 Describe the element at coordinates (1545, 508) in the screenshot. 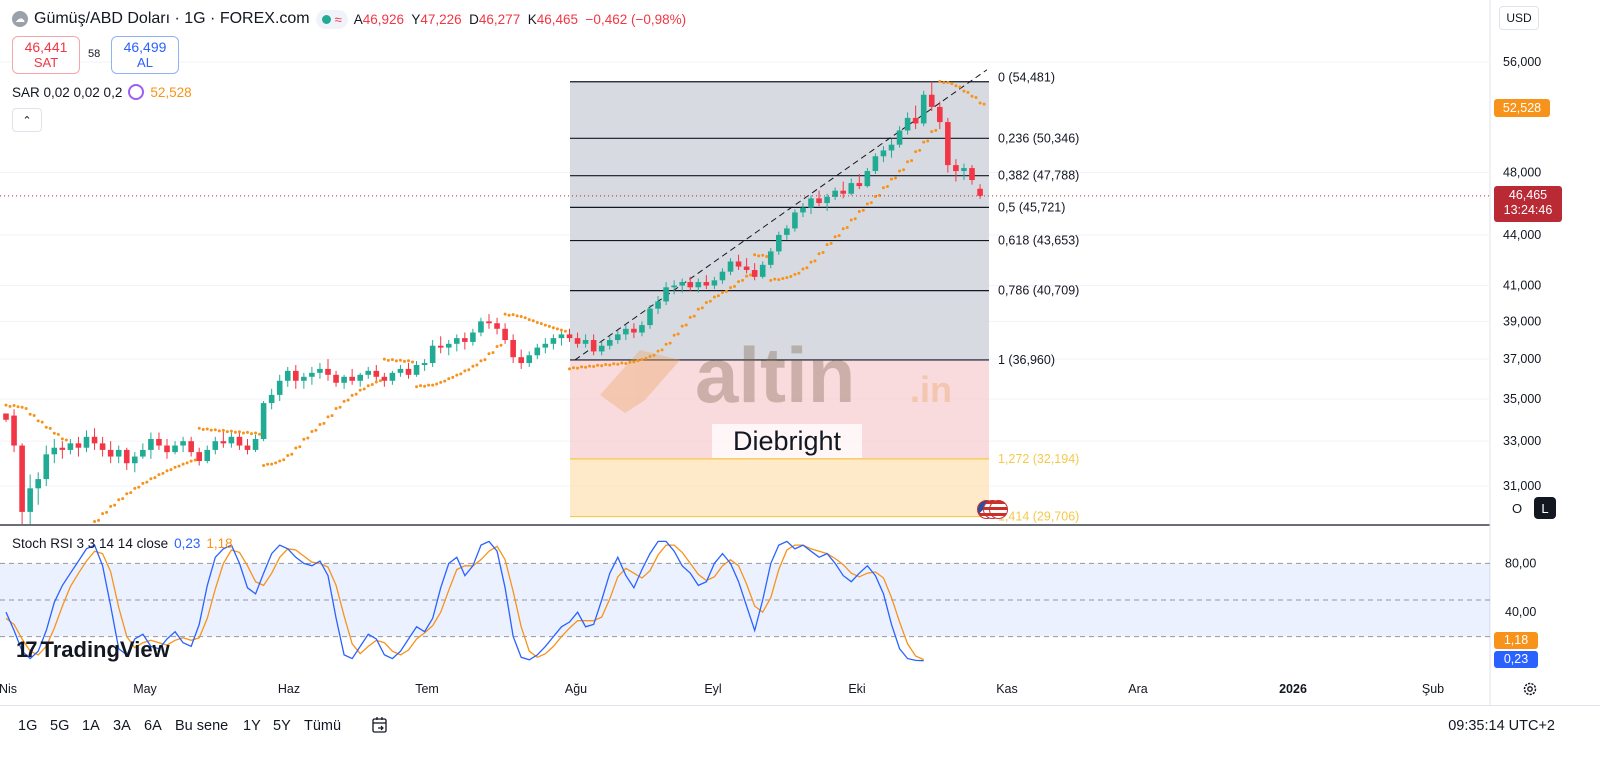

I see `linear-scale-button: L` at that location.